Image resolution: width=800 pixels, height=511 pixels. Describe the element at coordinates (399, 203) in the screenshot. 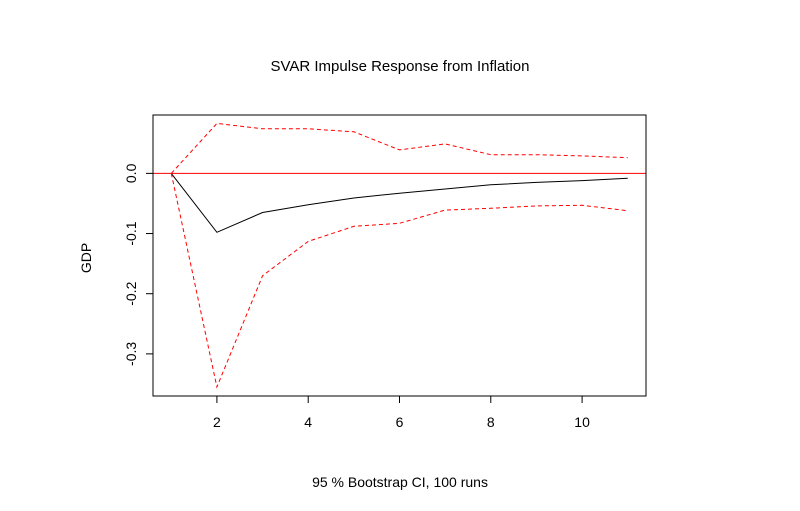

I see `response-series-line` at that location.